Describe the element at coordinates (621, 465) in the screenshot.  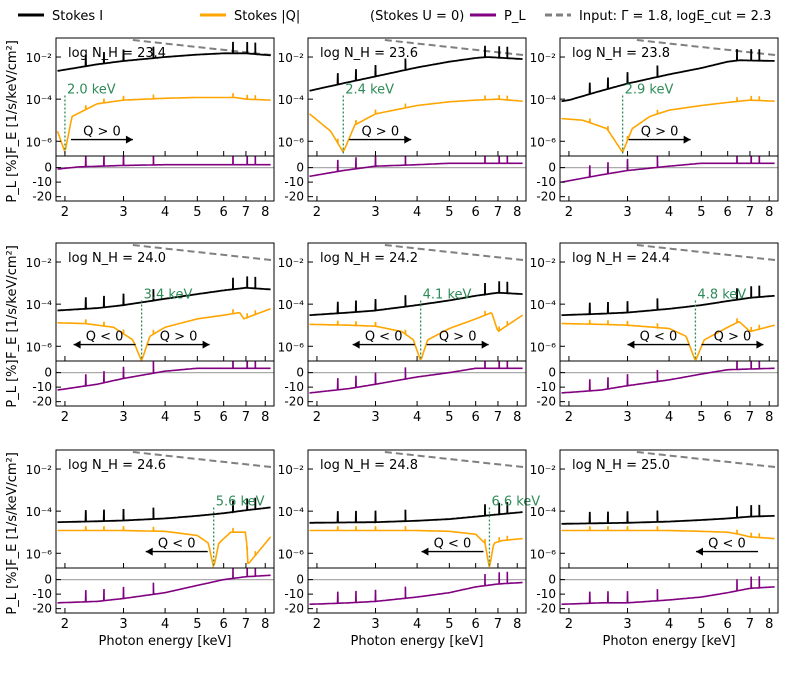
I see `nh-label: log N_H = 25.0` at that location.